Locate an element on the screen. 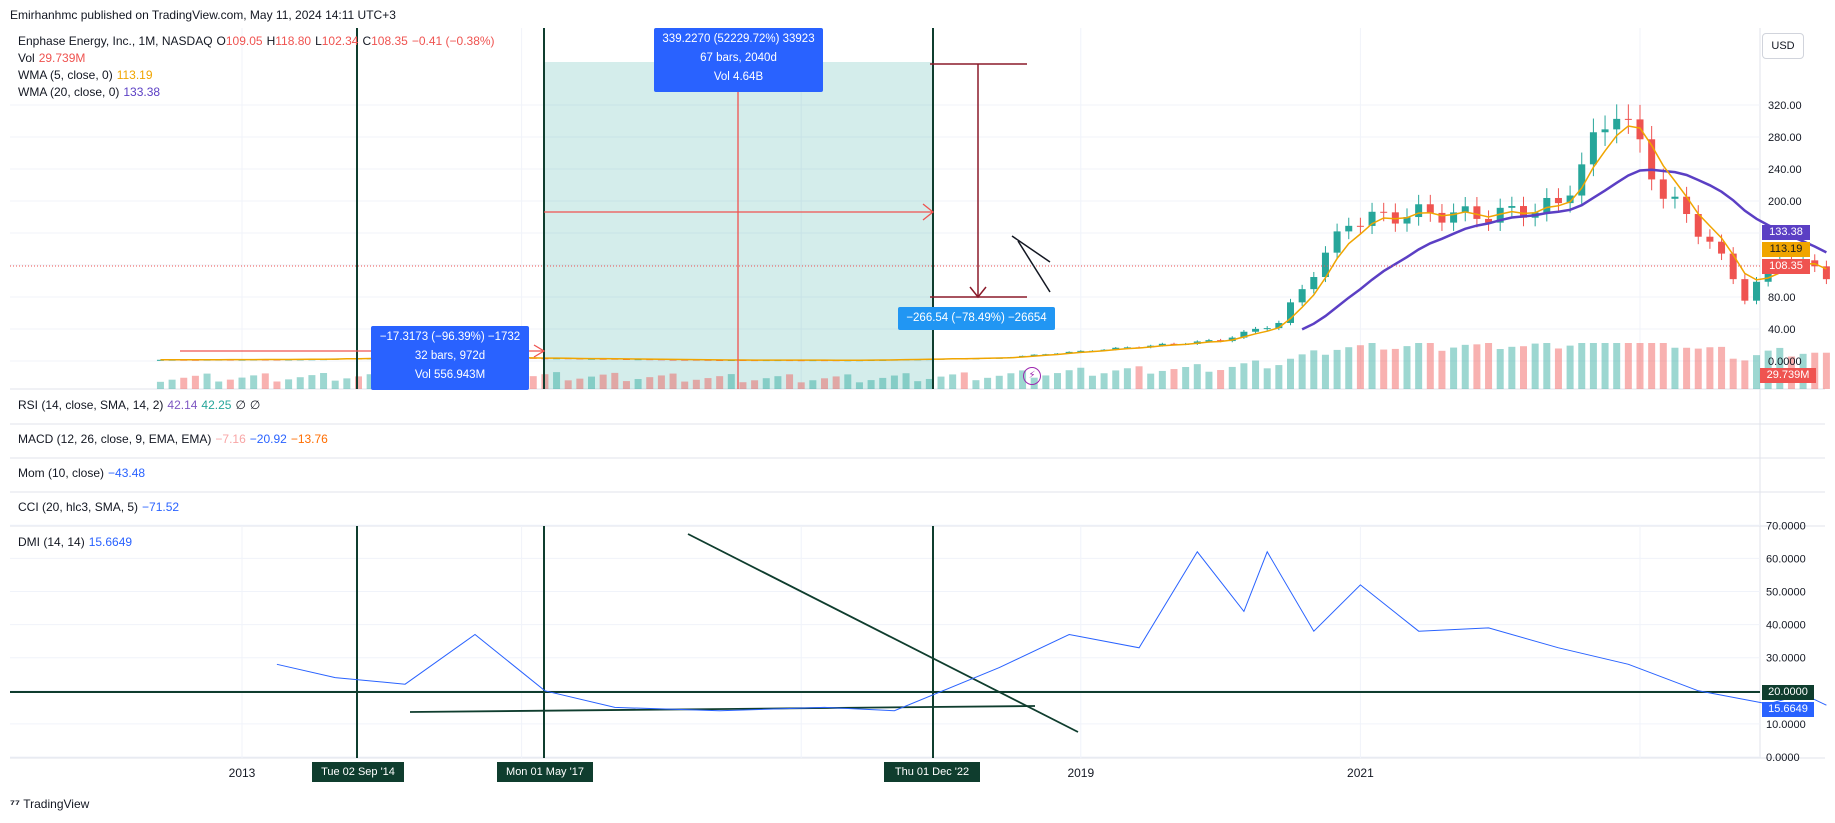 The height and width of the screenshot is (823, 1835). legend-wma20-row: WMA (20, close, 0) 133.38 is located at coordinates (89, 92).